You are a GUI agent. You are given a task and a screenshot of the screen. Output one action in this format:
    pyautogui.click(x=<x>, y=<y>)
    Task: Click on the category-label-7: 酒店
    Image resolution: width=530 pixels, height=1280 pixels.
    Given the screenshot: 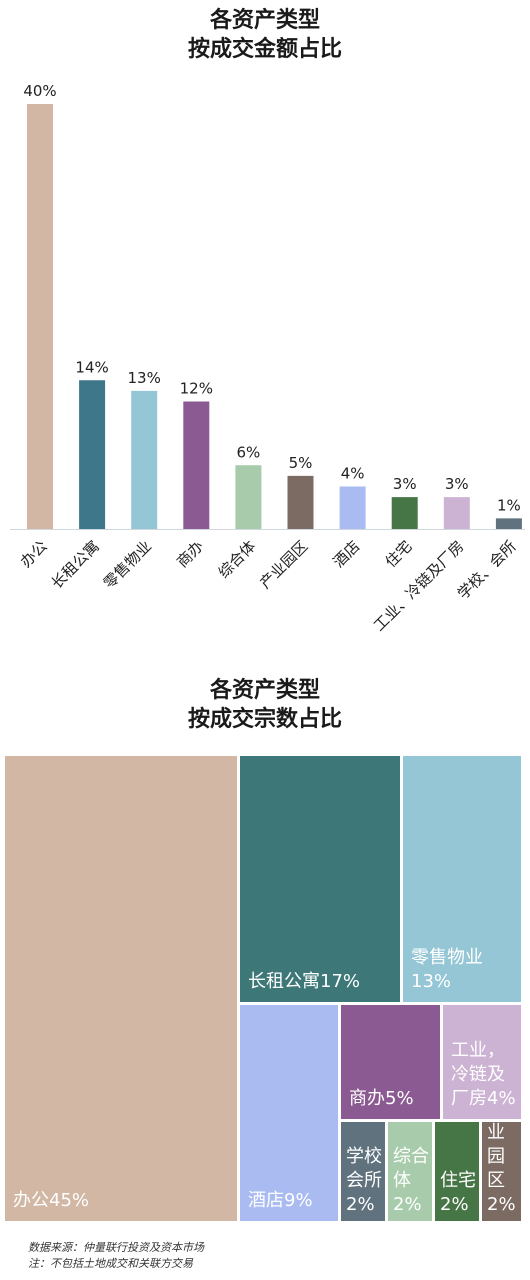 What is the action you would take?
    pyautogui.click(x=346, y=554)
    